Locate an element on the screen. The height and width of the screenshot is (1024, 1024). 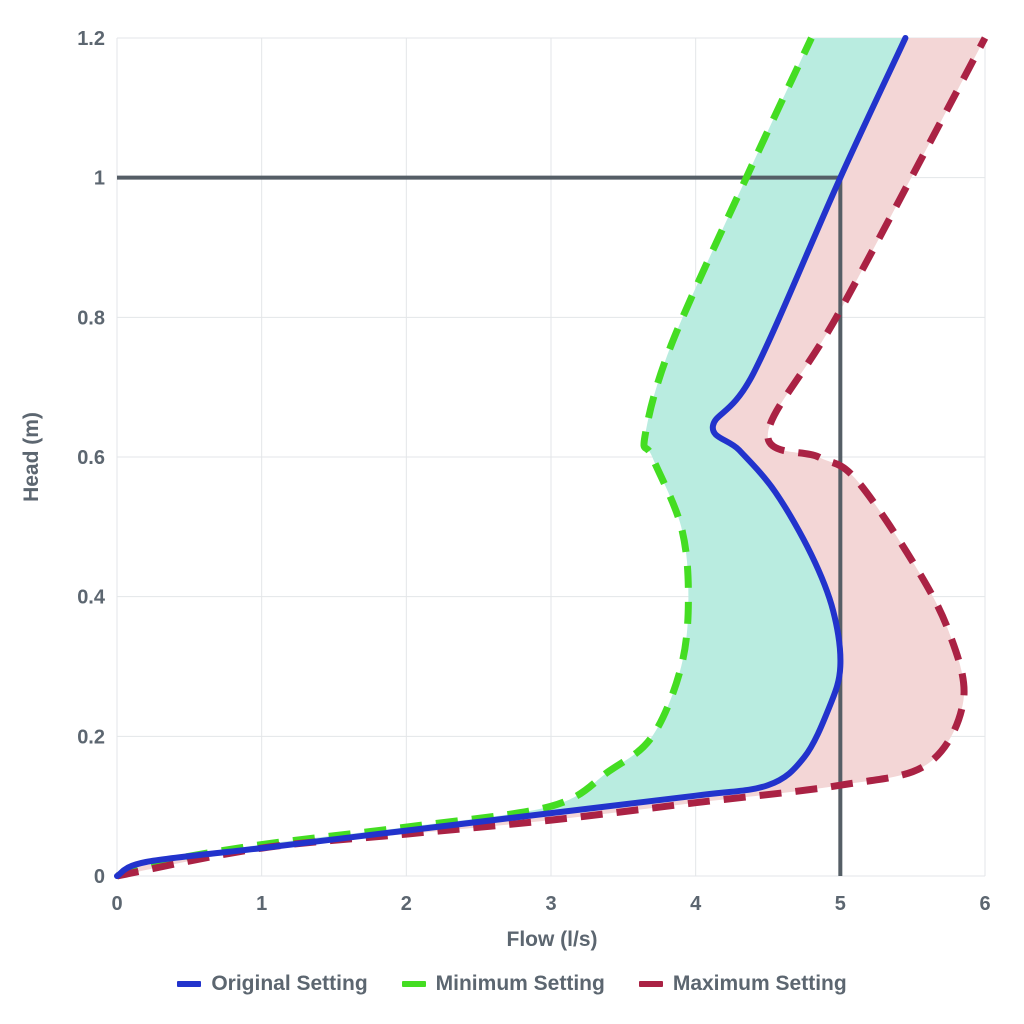
x-tick-label: 1 is located at coordinates (261, 904).